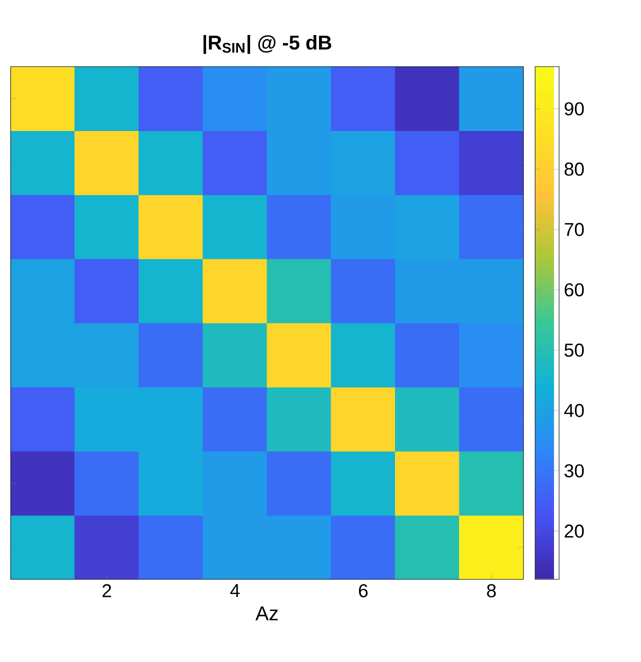  I want to click on x-tick-label: 2, so click(107, 591).